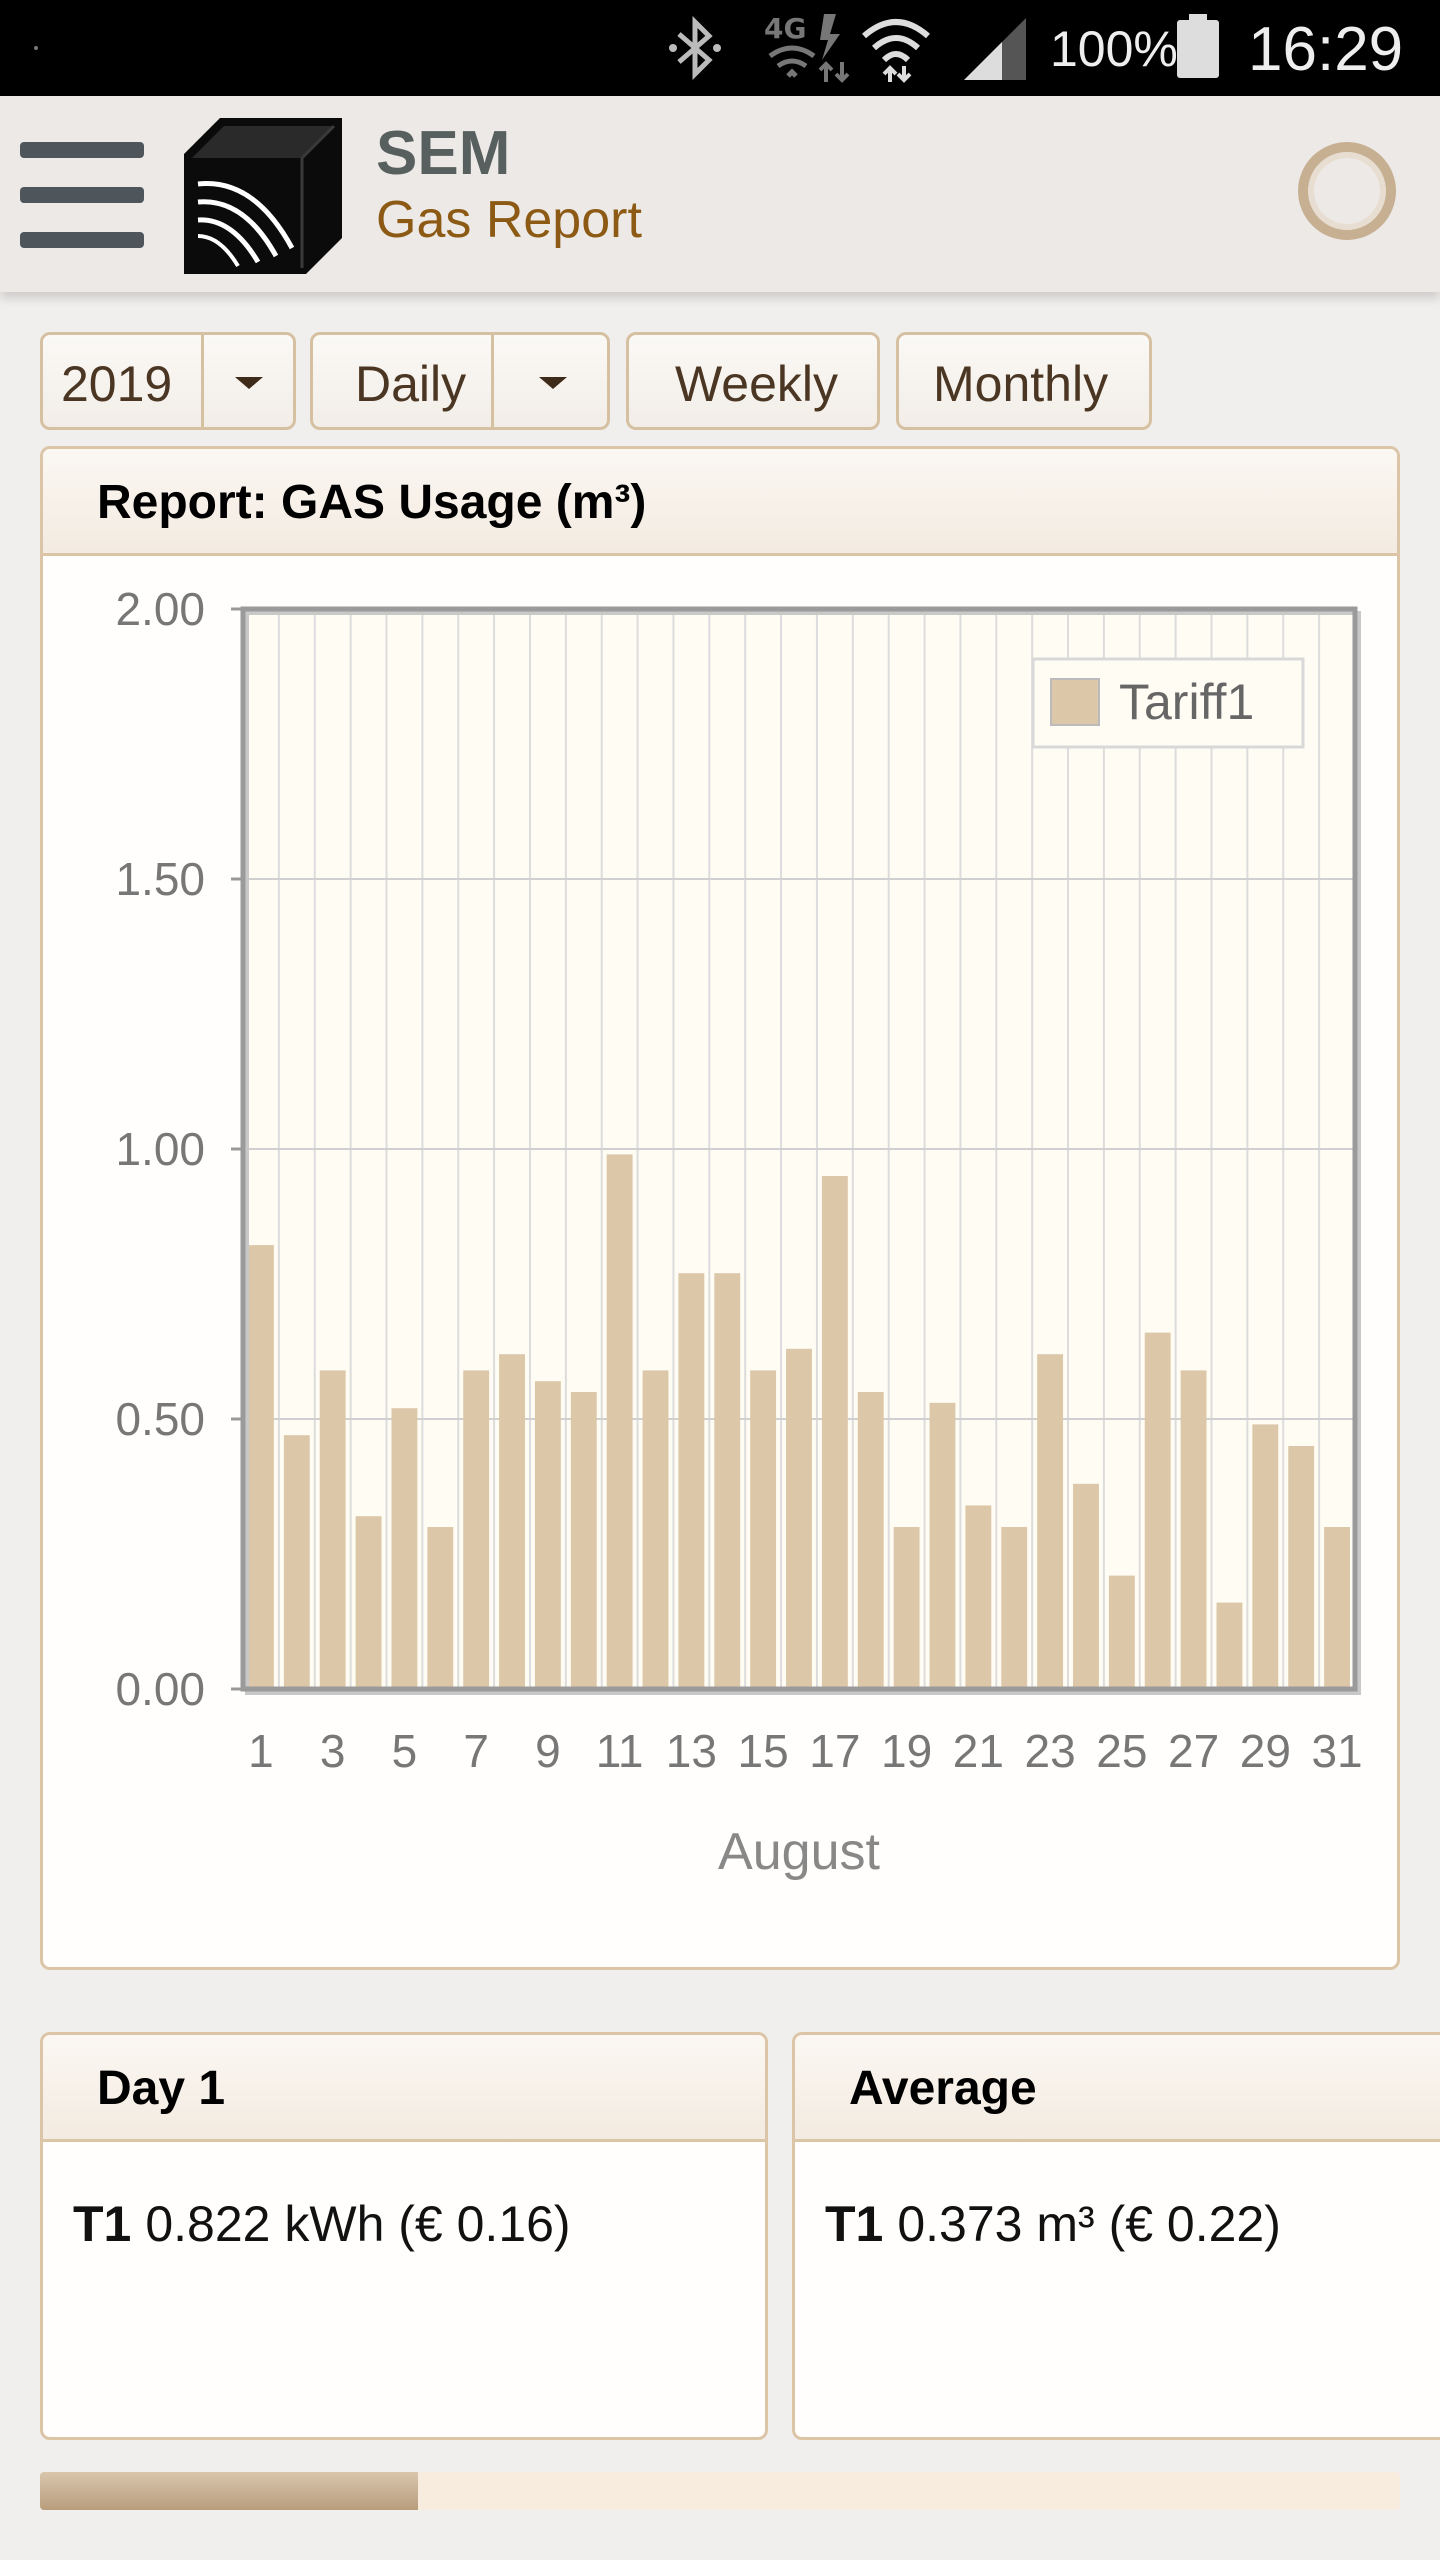  I want to click on y-tick-label: 0.50, so click(160, 1419).